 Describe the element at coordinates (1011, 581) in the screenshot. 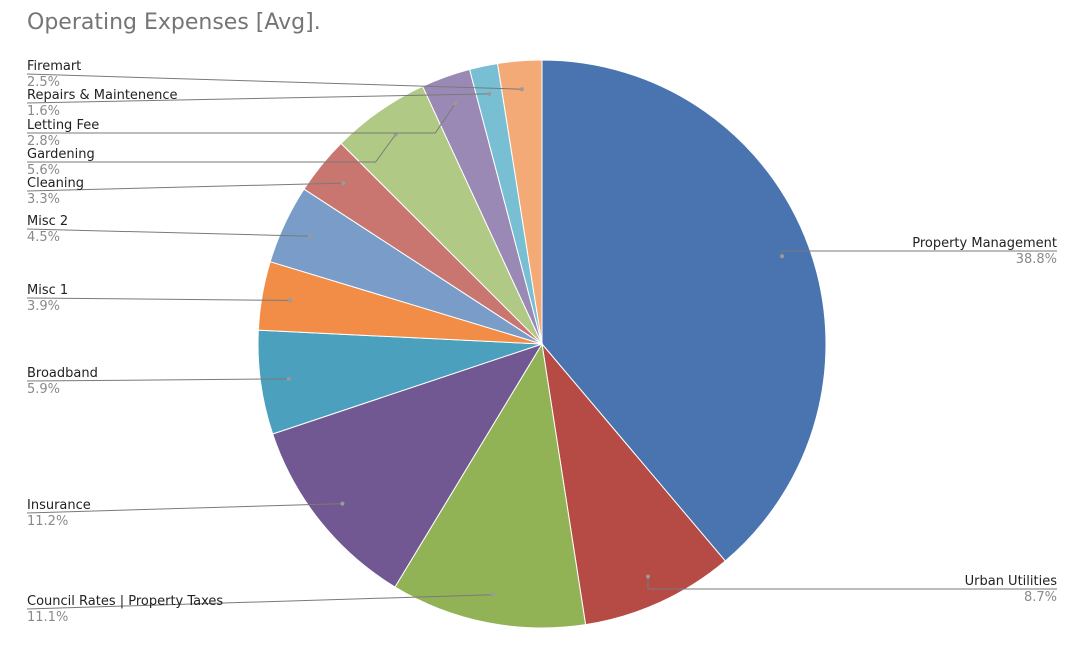

I see `slice-label-urban-utilities: Urban Utilities` at that location.